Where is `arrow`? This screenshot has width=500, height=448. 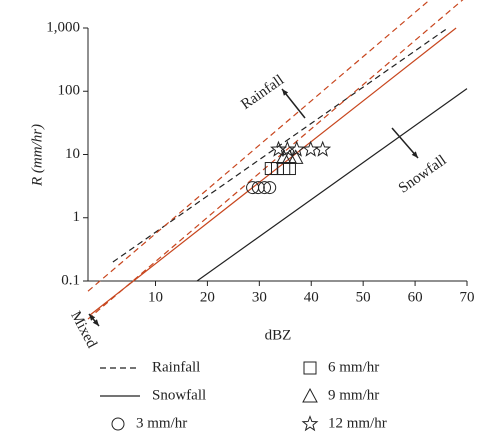 arrow is located at coordinates (405, 143).